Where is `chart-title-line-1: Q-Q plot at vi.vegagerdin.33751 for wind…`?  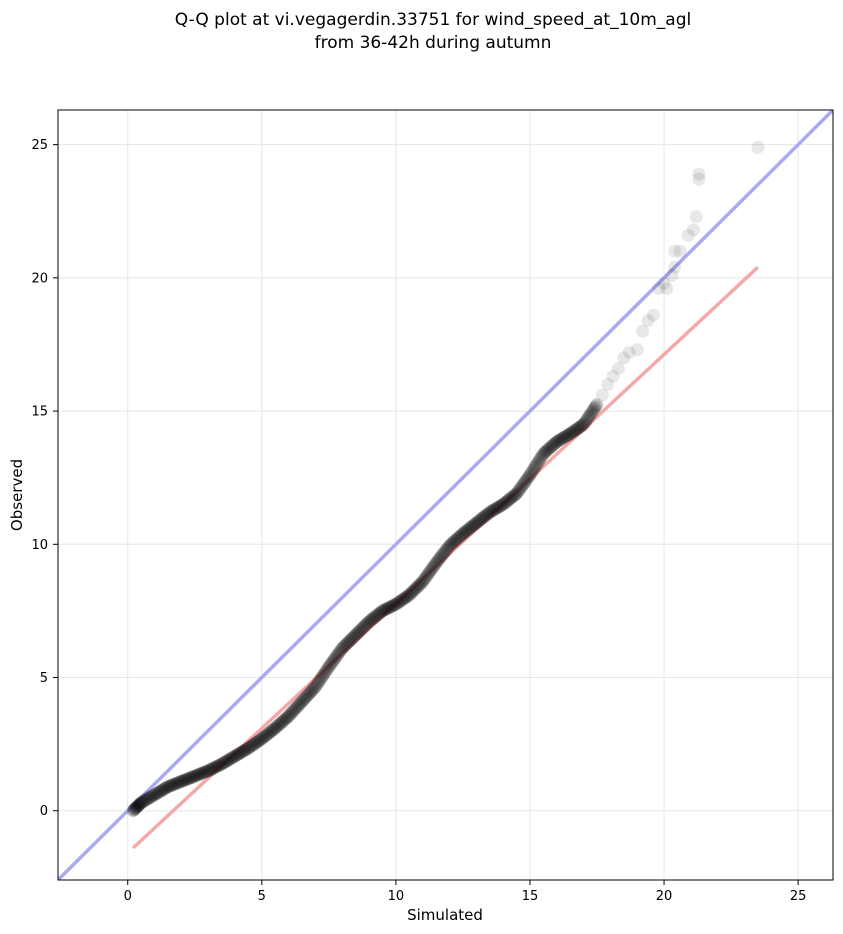
chart-title-line-1: Q-Q plot at vi.vegagerdin.33751 for wind… is located at coordinates (433, 20).